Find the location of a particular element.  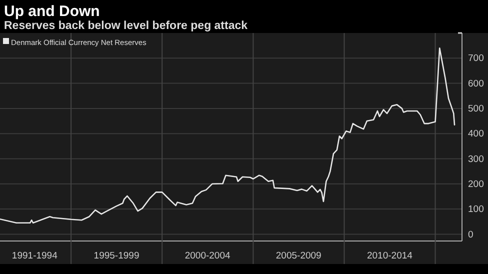

y-tick-label: 300 is located at coordinates (476, 159).